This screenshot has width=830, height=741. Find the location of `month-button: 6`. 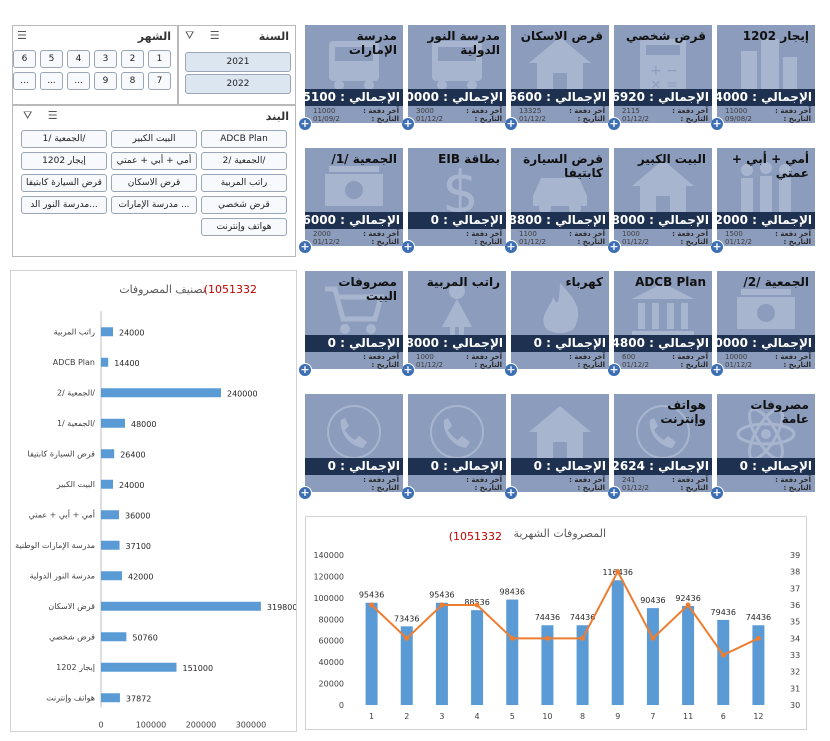

month-button: 6 is located at coordinates (24, 59).